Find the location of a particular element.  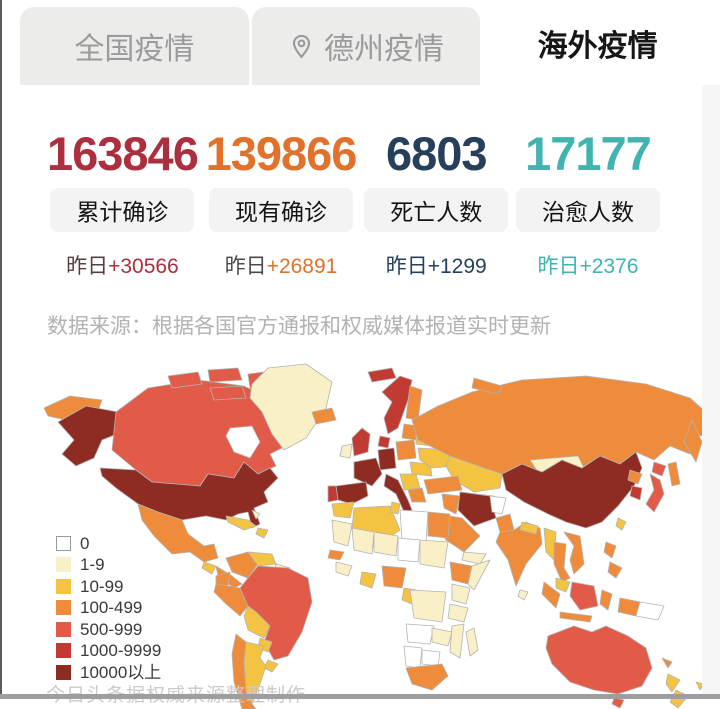

scroll-gutter is located at coordinates (711, 389).